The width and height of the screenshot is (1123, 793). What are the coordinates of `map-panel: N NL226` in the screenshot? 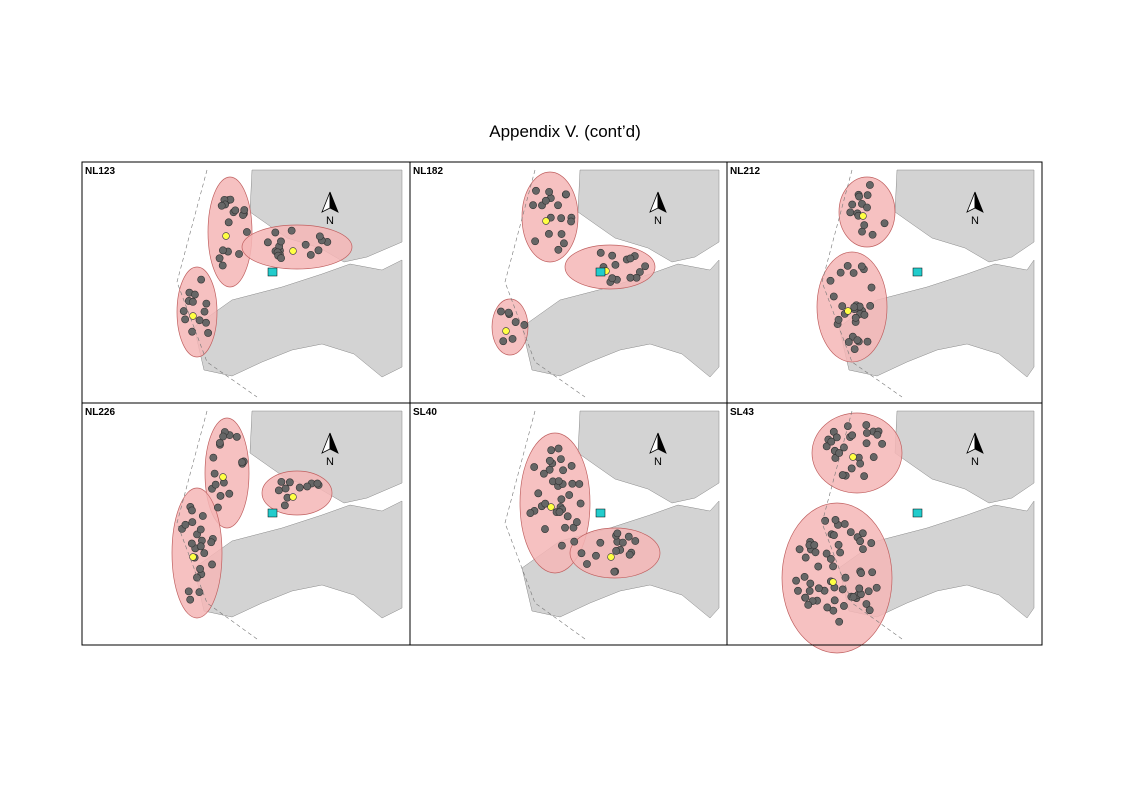 It's located at (246, 524).